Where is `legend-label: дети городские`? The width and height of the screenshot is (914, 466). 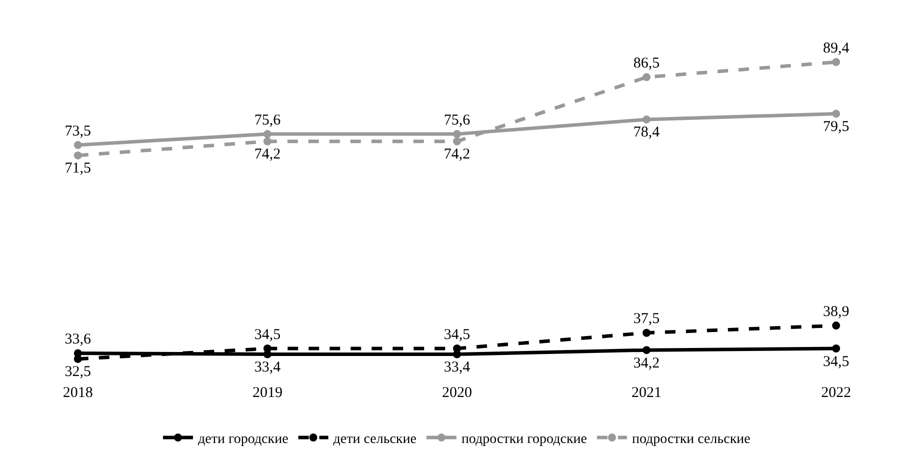 legend-label: дети городские is located at coordinates (243, 439).